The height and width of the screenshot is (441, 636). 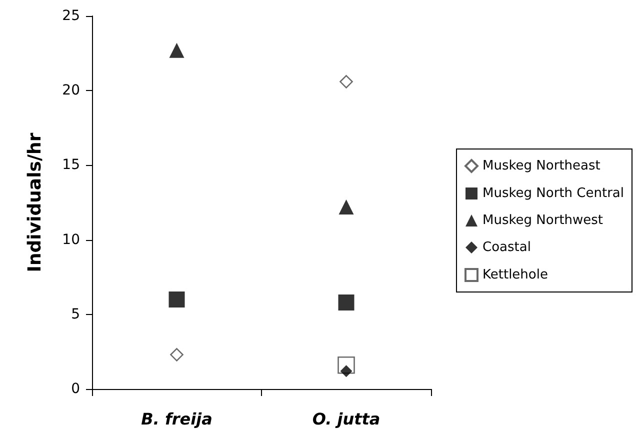 I want to click on y-tick-label: 25, so click(x=71, y=16).